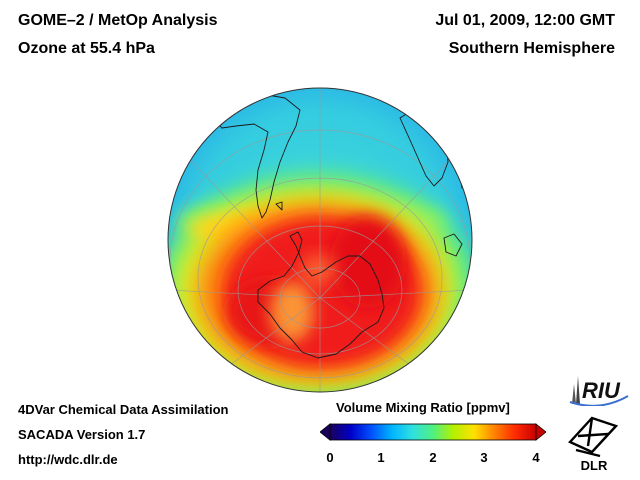  What do you see at coordinates (536, 457) in the screenshot?
I see `colorbar-tick-4: 4` at bounding box center [536, 457].